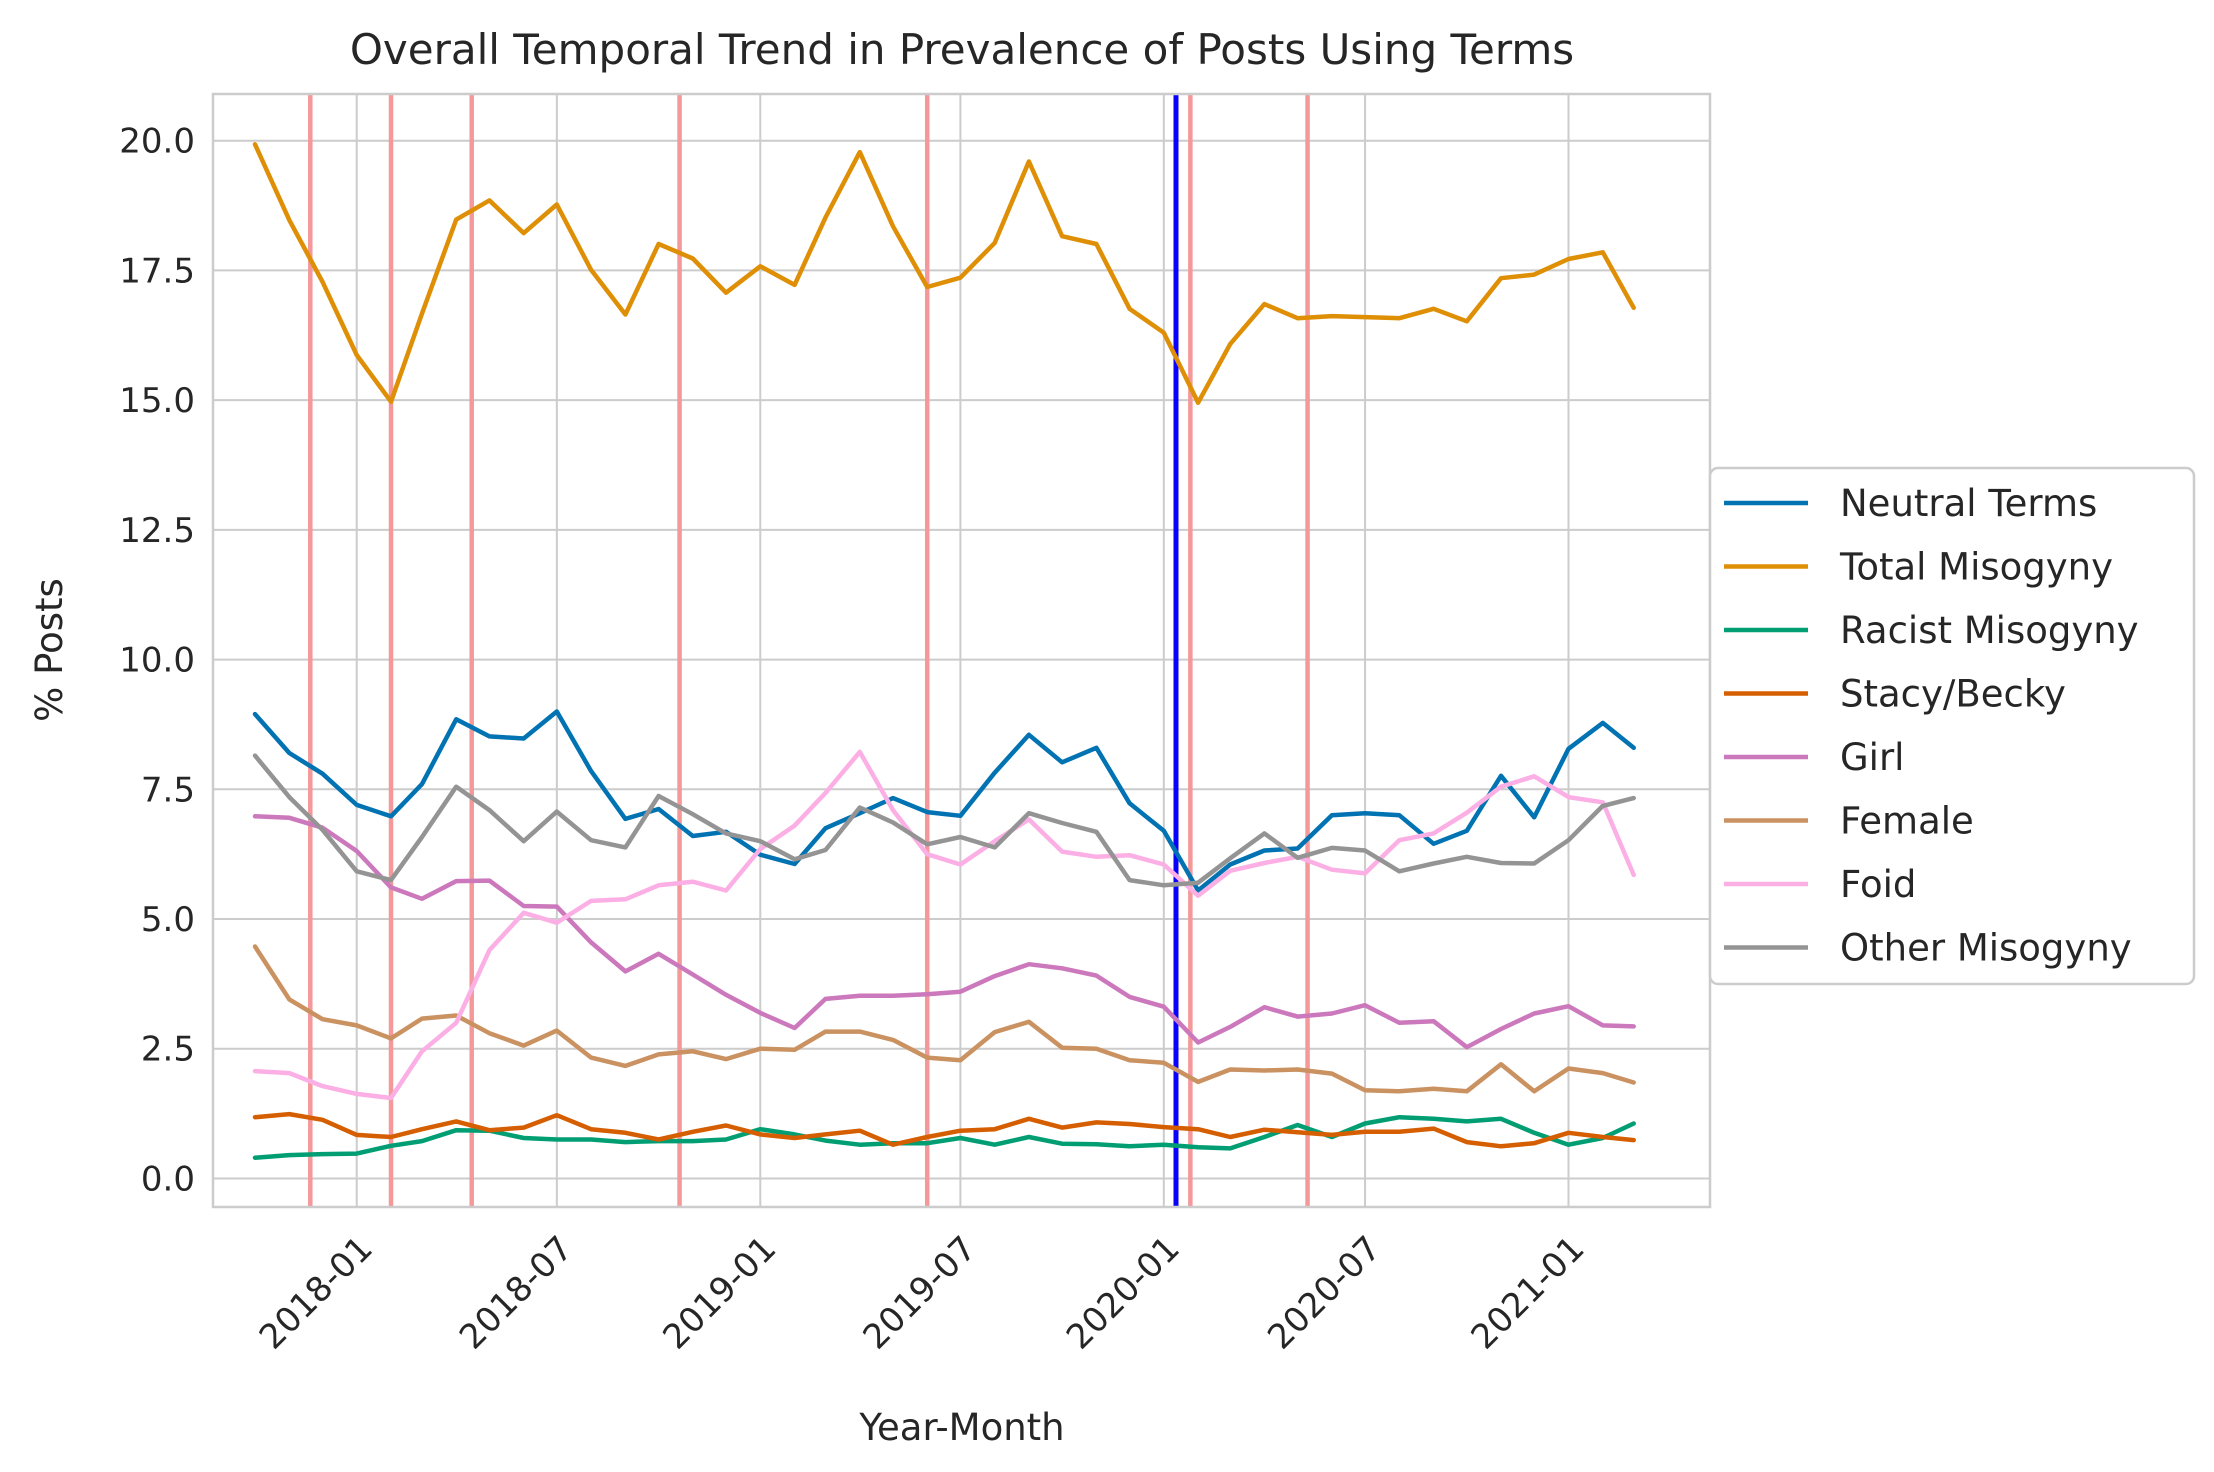  What do you see at coordinates (1976, 567) in the screenshot?
I see `legend-label: Total Misogyny` at bounding box center [1976, 567].